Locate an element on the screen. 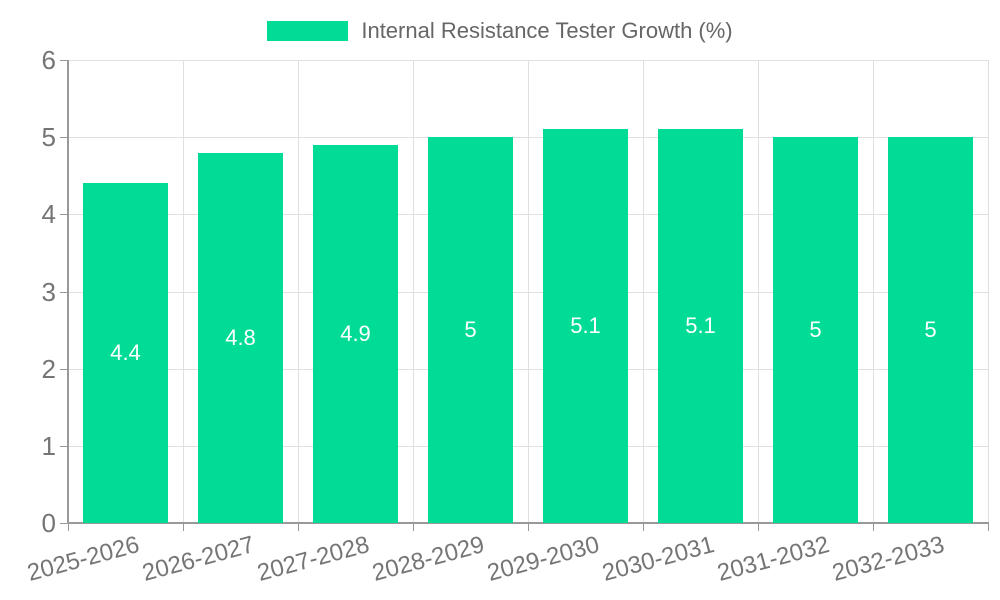 Image resolution: width=1000 pixels, height=600 pixels. bar: 4.9 is located at coordinates (355, 333).